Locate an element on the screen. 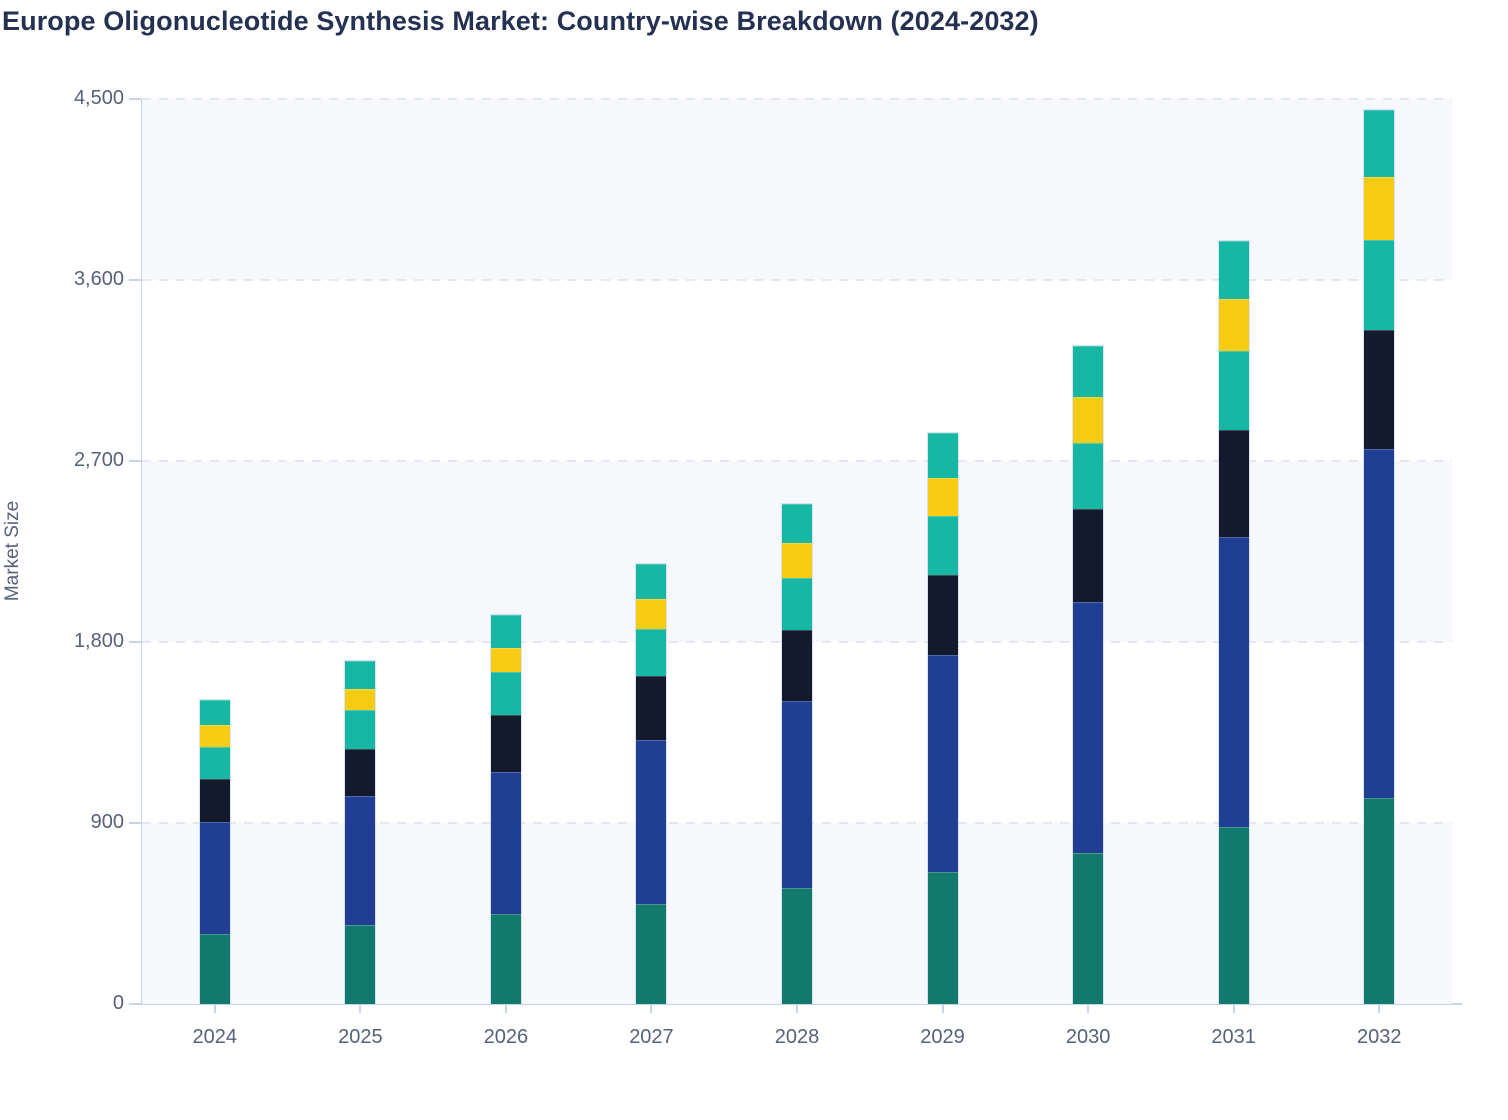 This screenshot has height=1120, width=1508. bar-segment-2028-series-6-teal-top is located at coordinates (797, 524).